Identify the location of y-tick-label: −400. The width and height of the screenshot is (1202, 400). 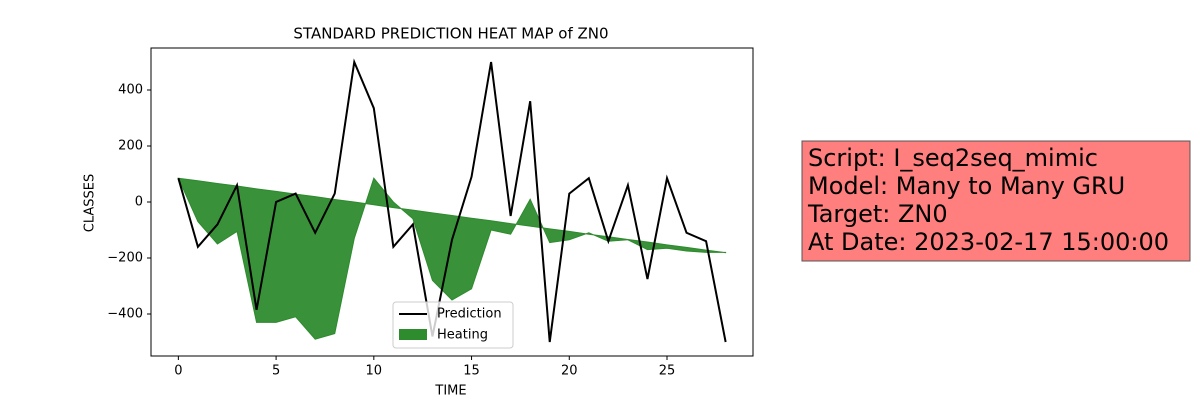
(125, 314).